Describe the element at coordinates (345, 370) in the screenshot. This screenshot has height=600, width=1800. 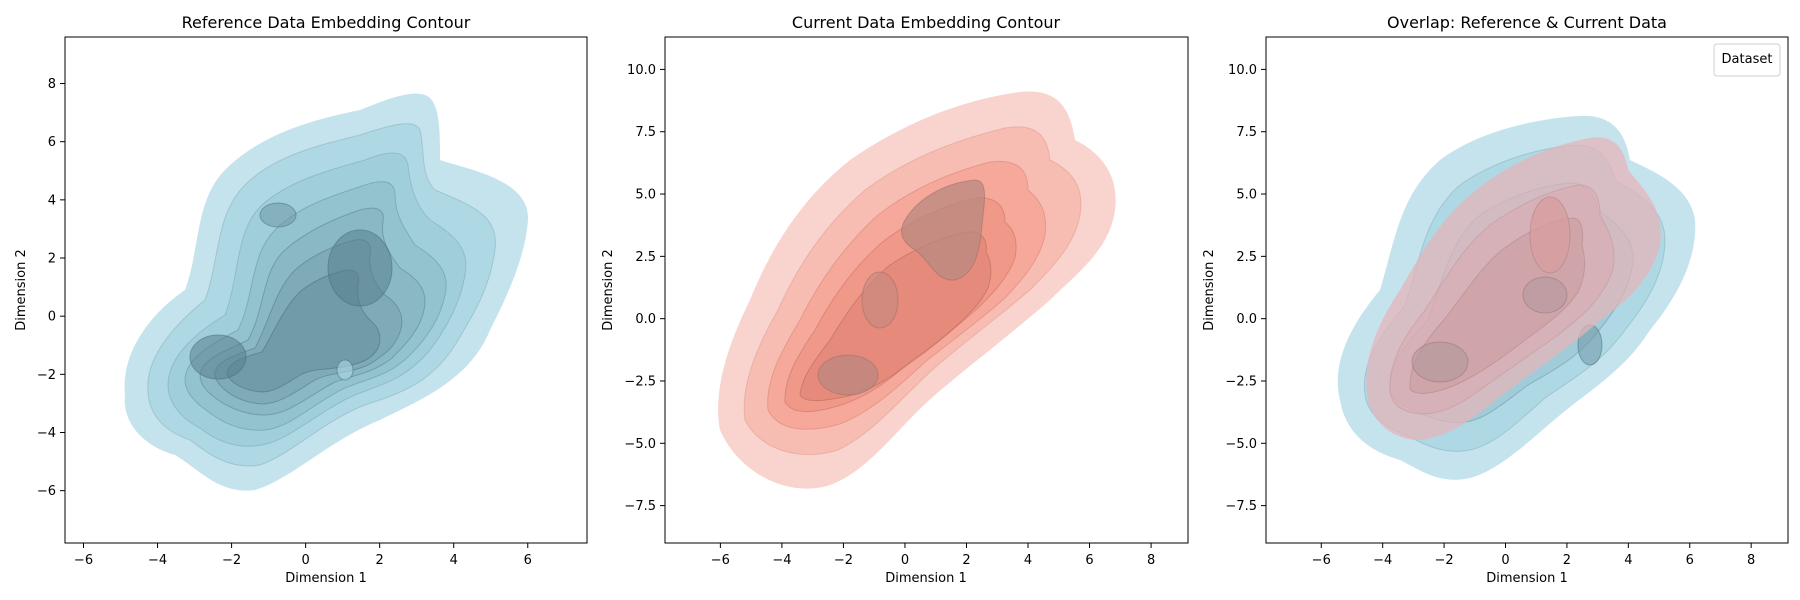
I see `reference-mode-small` at that location.